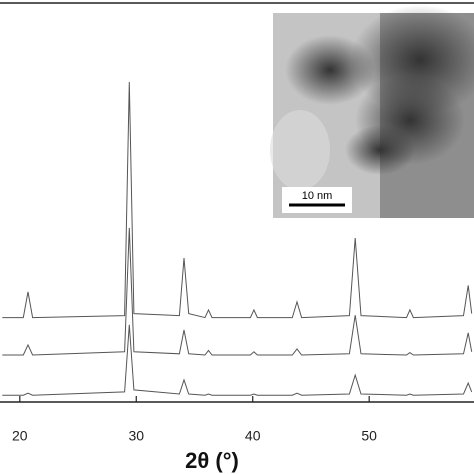  I want to click on x-tick-label: 40, so click(253, 436).